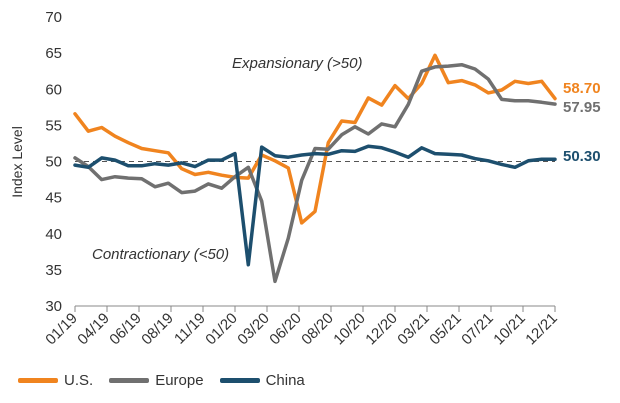 This screenshot has width=620, height=403. What do you see at coordinates (17, 162) in the screenshot?
I see `y-axis-title: Index Level` at bounding box center [17, 162].